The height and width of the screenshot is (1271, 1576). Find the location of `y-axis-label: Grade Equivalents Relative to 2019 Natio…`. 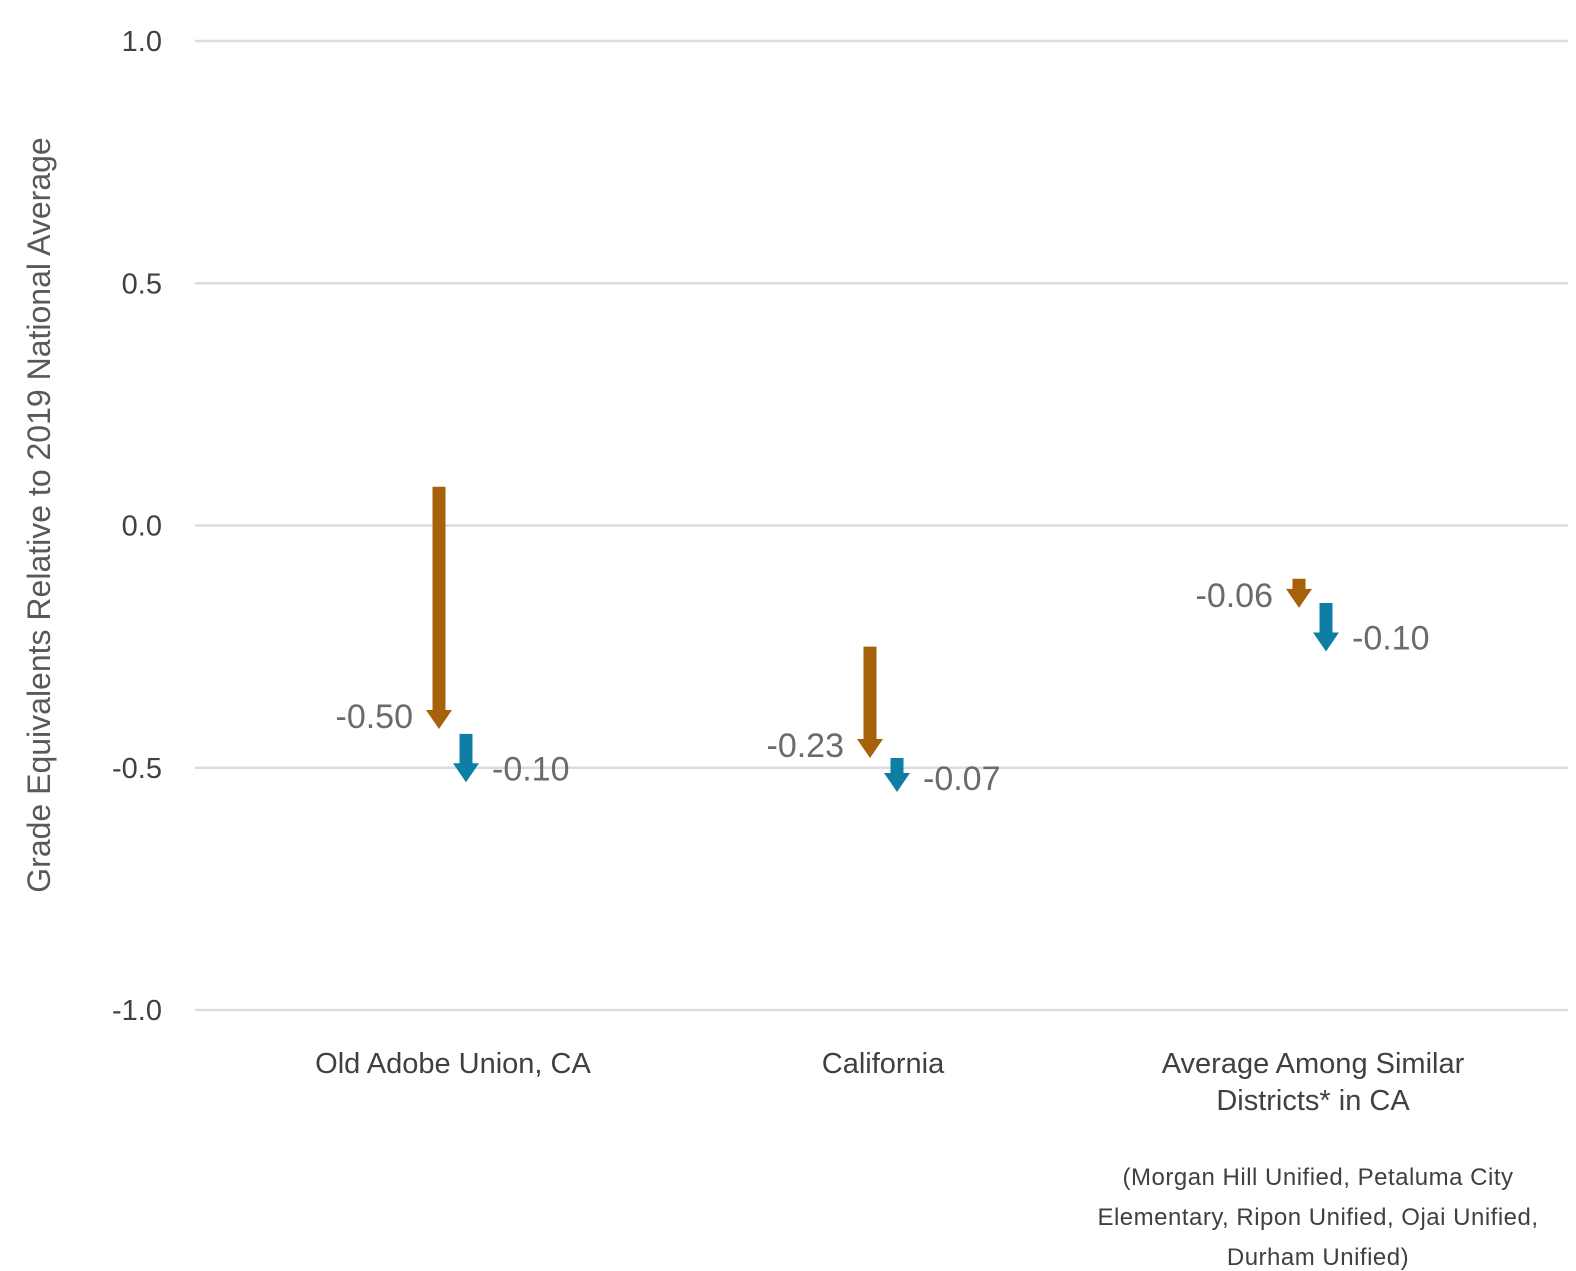

y-axis-label: Grade Equivalents Relative to 2019 Natio… is located at coordinates (39, 514).